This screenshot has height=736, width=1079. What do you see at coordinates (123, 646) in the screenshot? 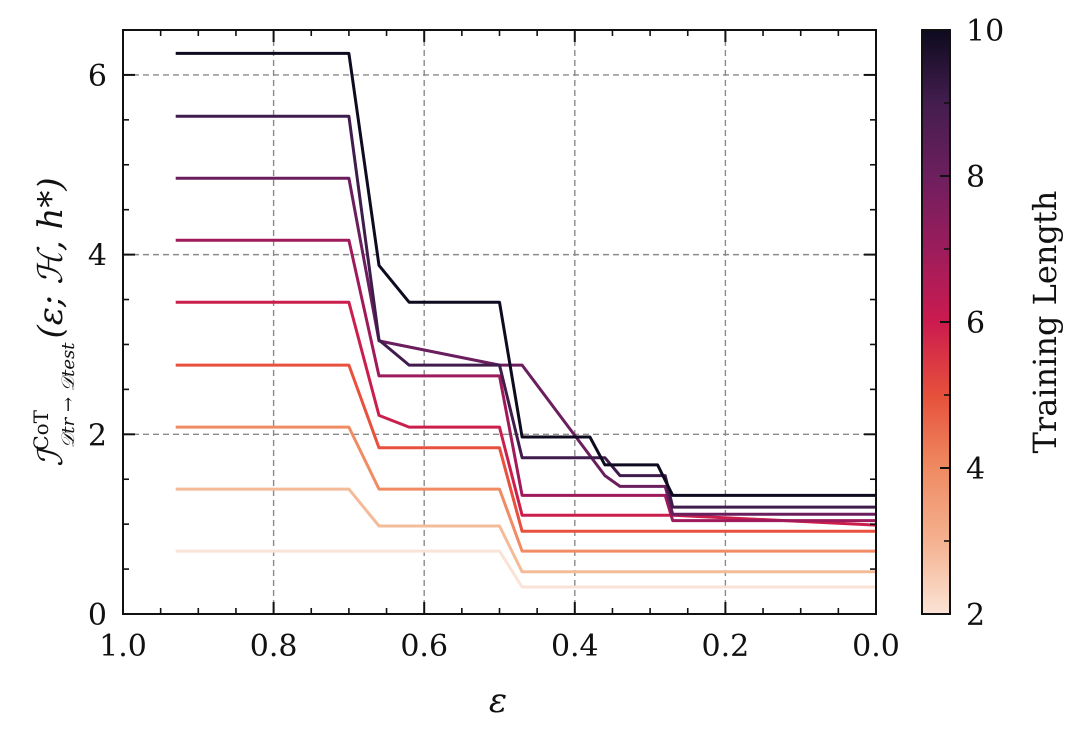
I see `x-tick-label: 1.0` at bounding box center [123, 646].